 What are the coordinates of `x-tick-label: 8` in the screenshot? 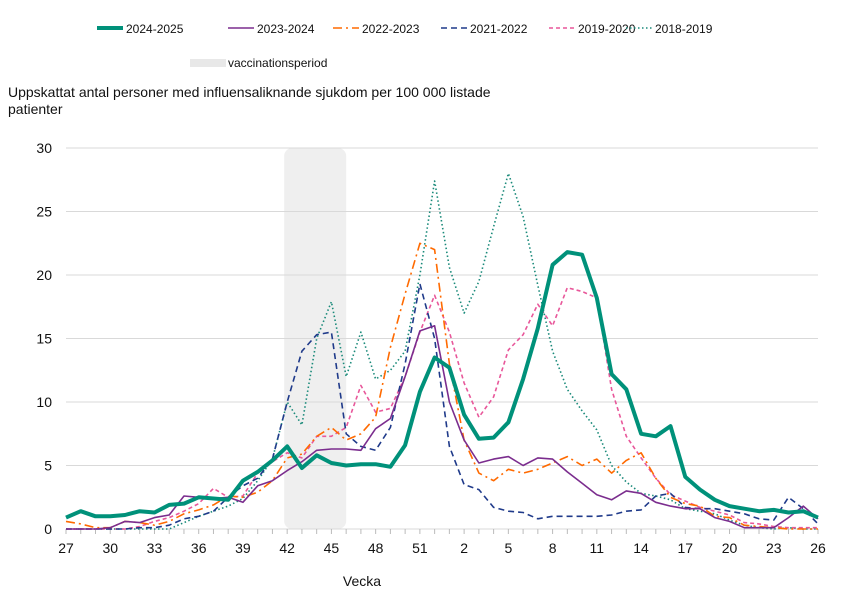 It's located at (553, 548).